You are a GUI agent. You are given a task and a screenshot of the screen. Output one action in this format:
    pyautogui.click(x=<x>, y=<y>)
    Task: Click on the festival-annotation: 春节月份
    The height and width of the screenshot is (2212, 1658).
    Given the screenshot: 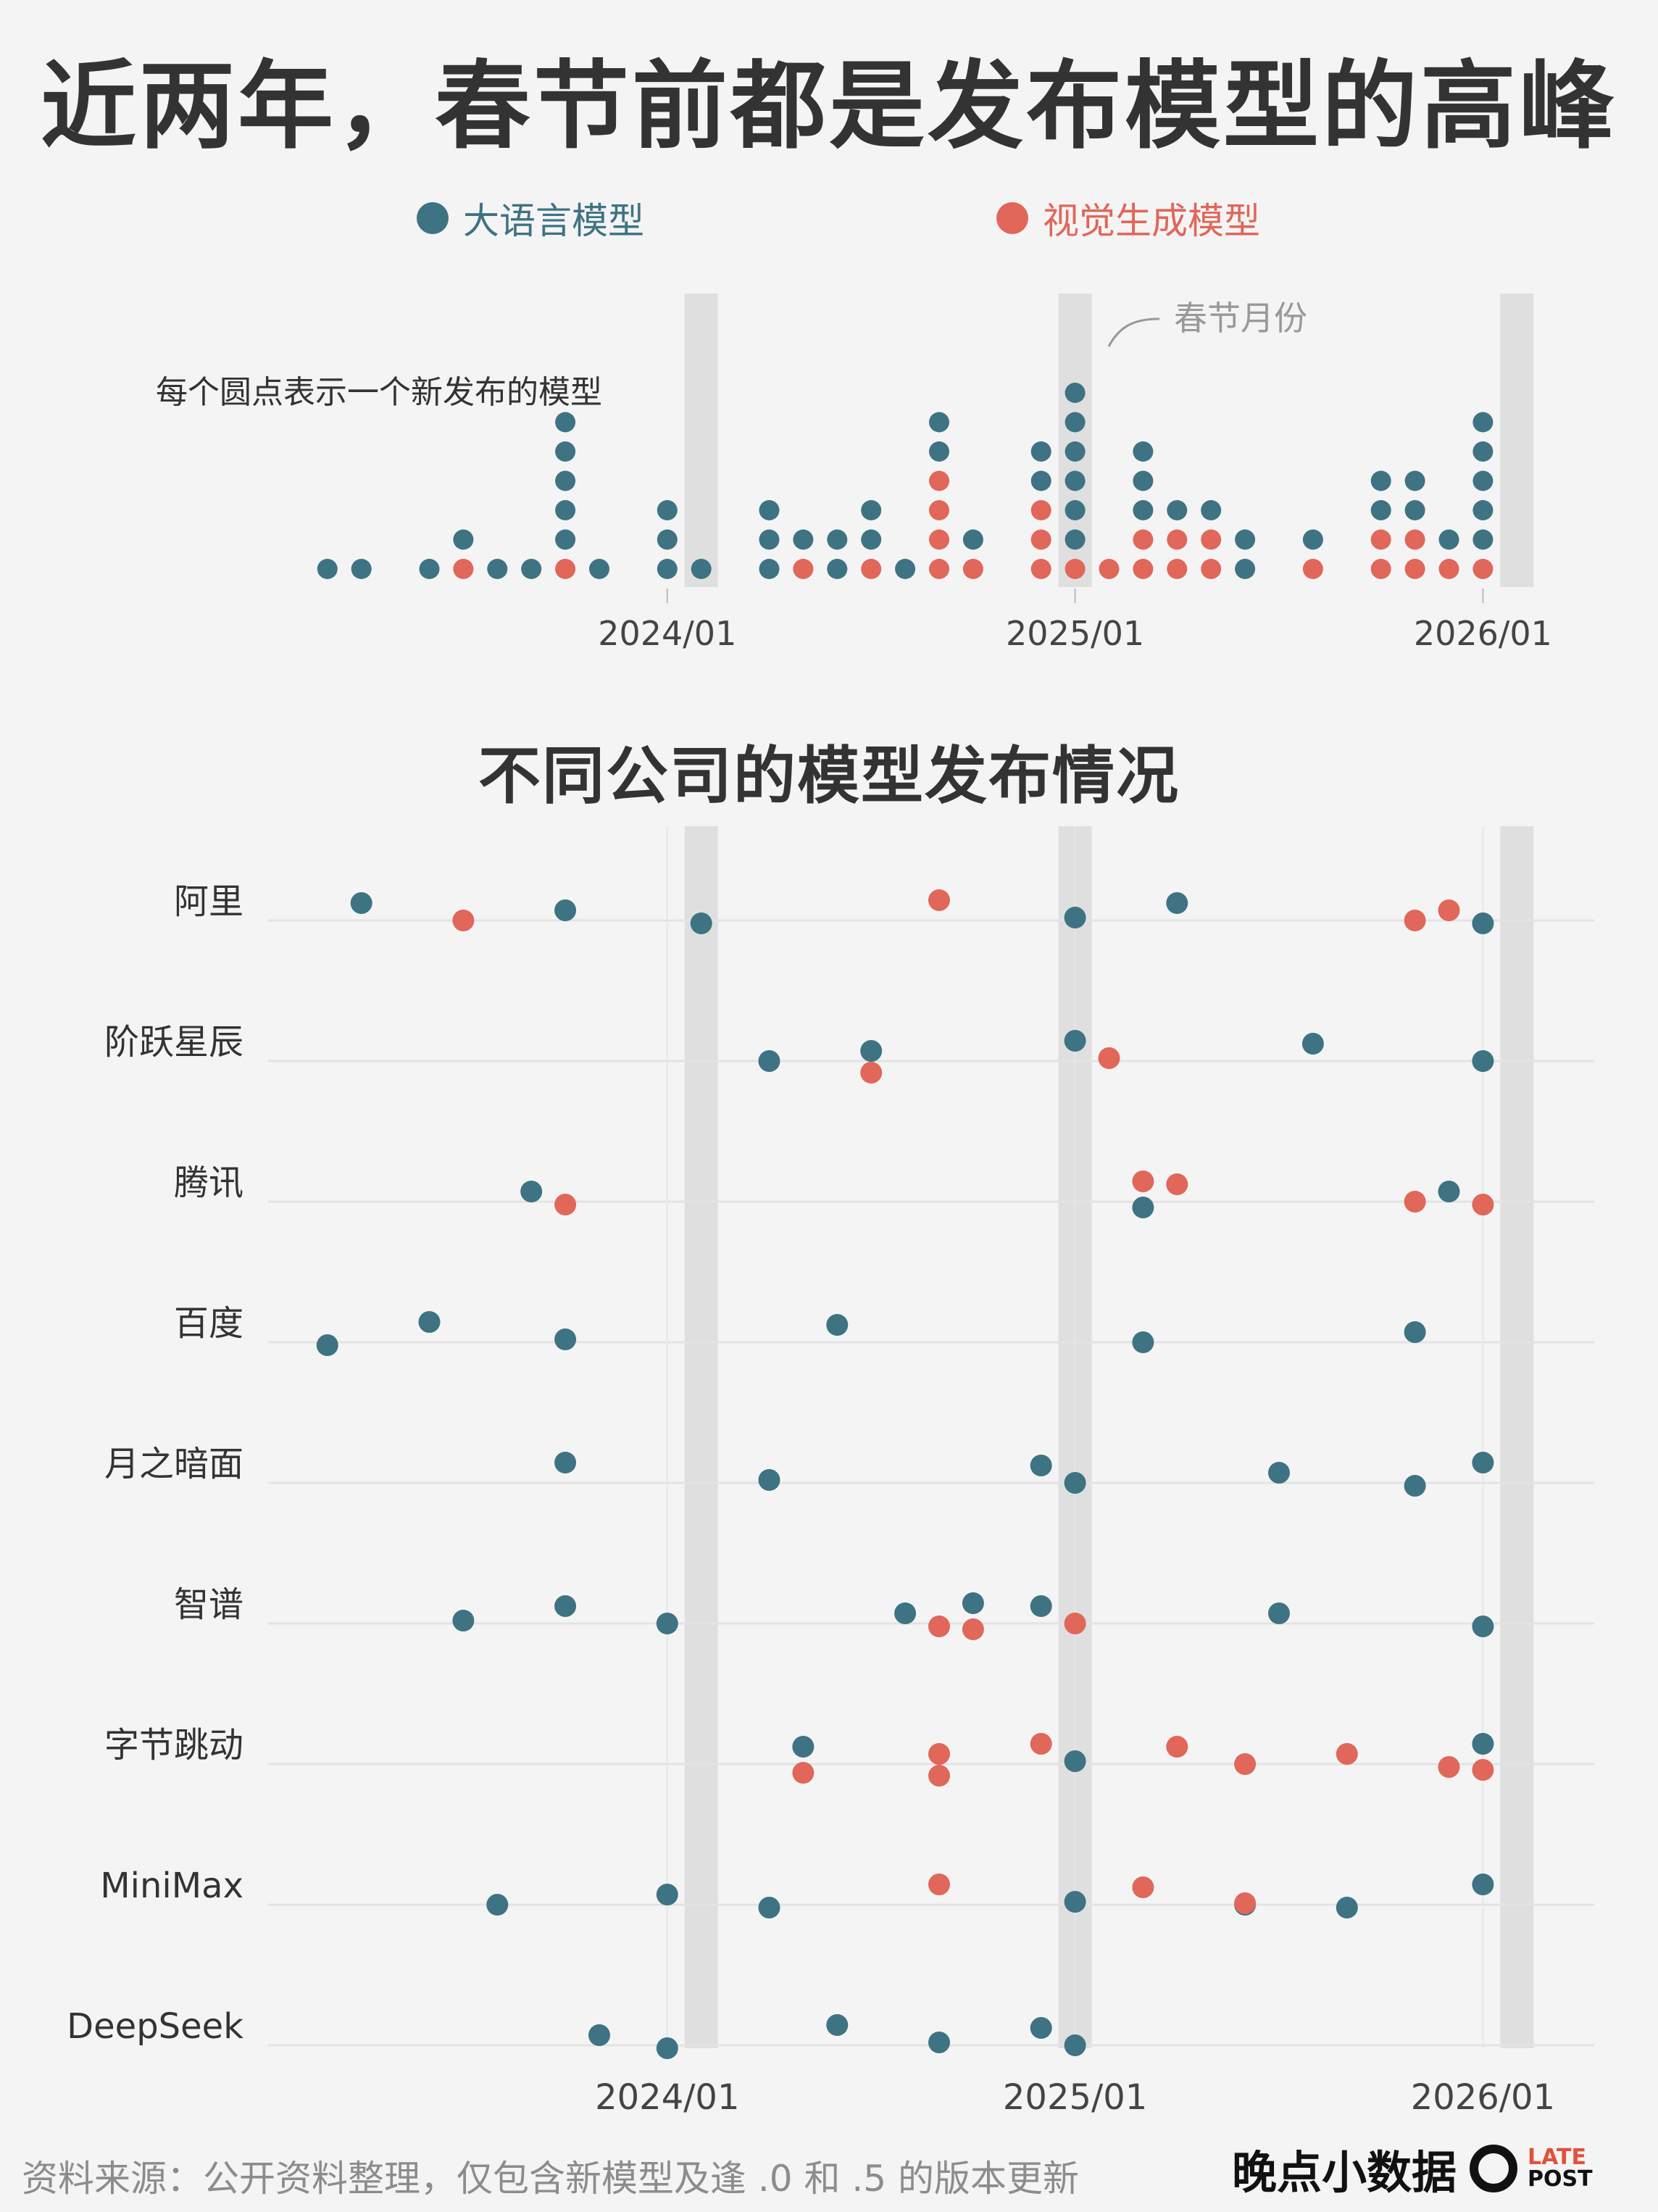 What is the action you would take?
    pyautogui.click(x=1240, y=318)
    